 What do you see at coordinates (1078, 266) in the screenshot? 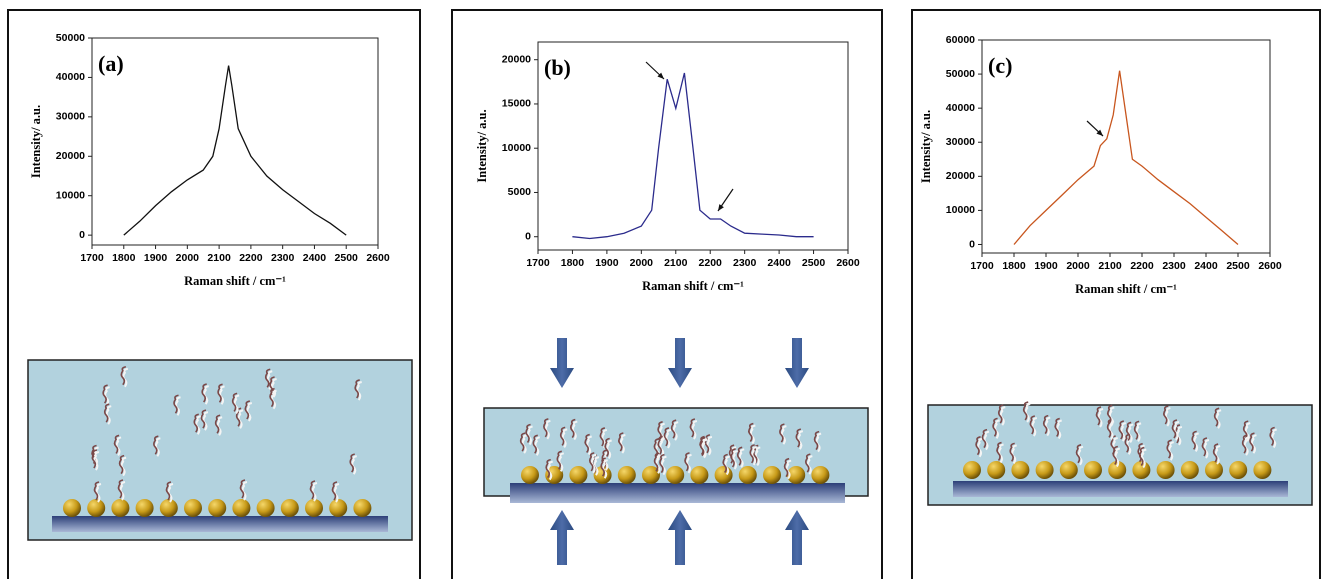
I see `x-tick-label: 2000` at bounding box center [1078, 266].